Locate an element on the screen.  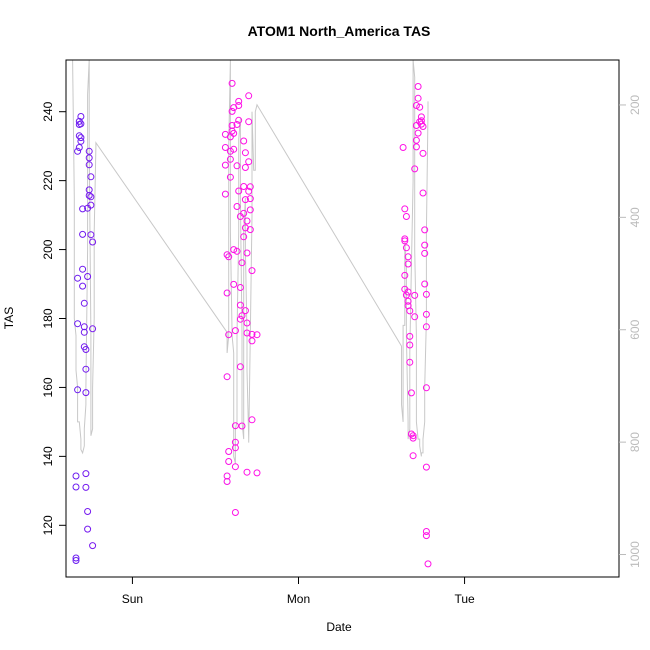
y2-axis: 200 400 600 800 1000 is located at coordinates (630, 331).